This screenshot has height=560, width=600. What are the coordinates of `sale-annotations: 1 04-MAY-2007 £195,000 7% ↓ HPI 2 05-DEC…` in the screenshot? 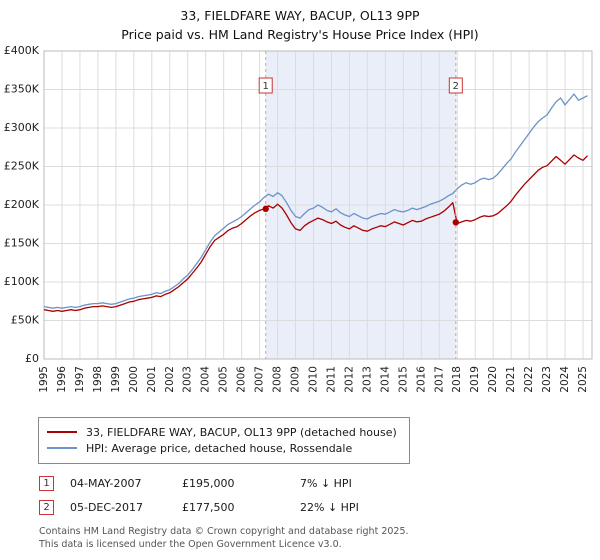 It's located at (319, 495).